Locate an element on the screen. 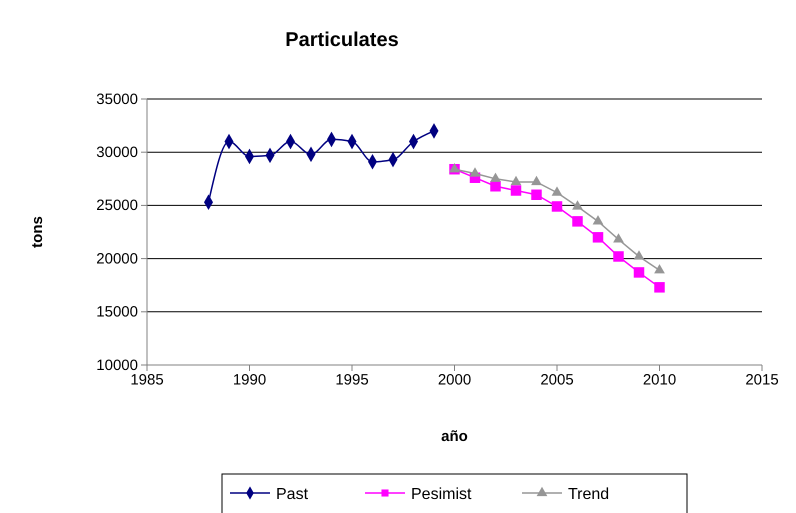 This screenshot has height=513, width=796. y-tick-label: 10000 is located at coordinates (117, 365).